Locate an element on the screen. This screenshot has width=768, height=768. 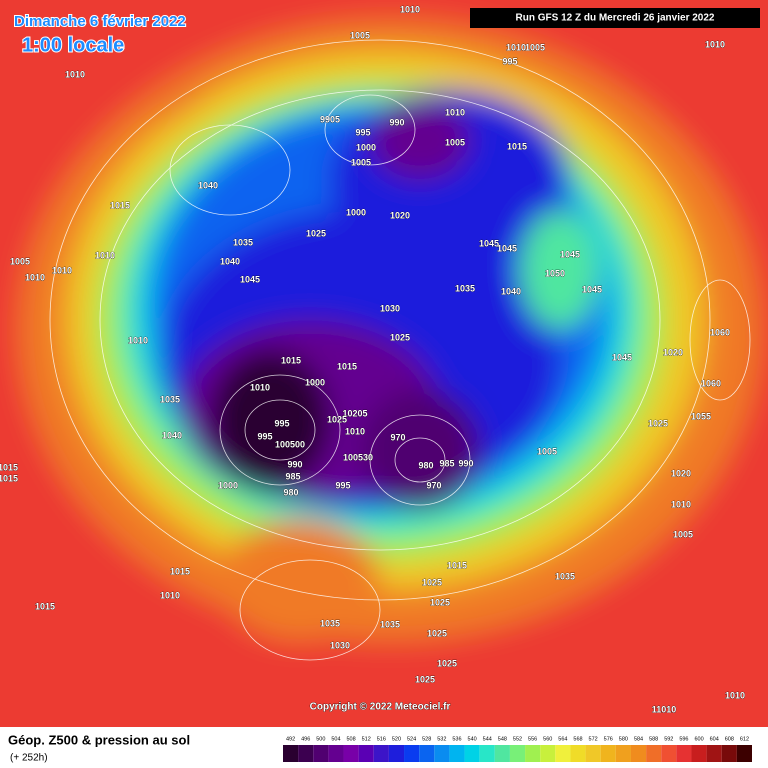
scale-label: 508 is located at coordinates (350, 739).